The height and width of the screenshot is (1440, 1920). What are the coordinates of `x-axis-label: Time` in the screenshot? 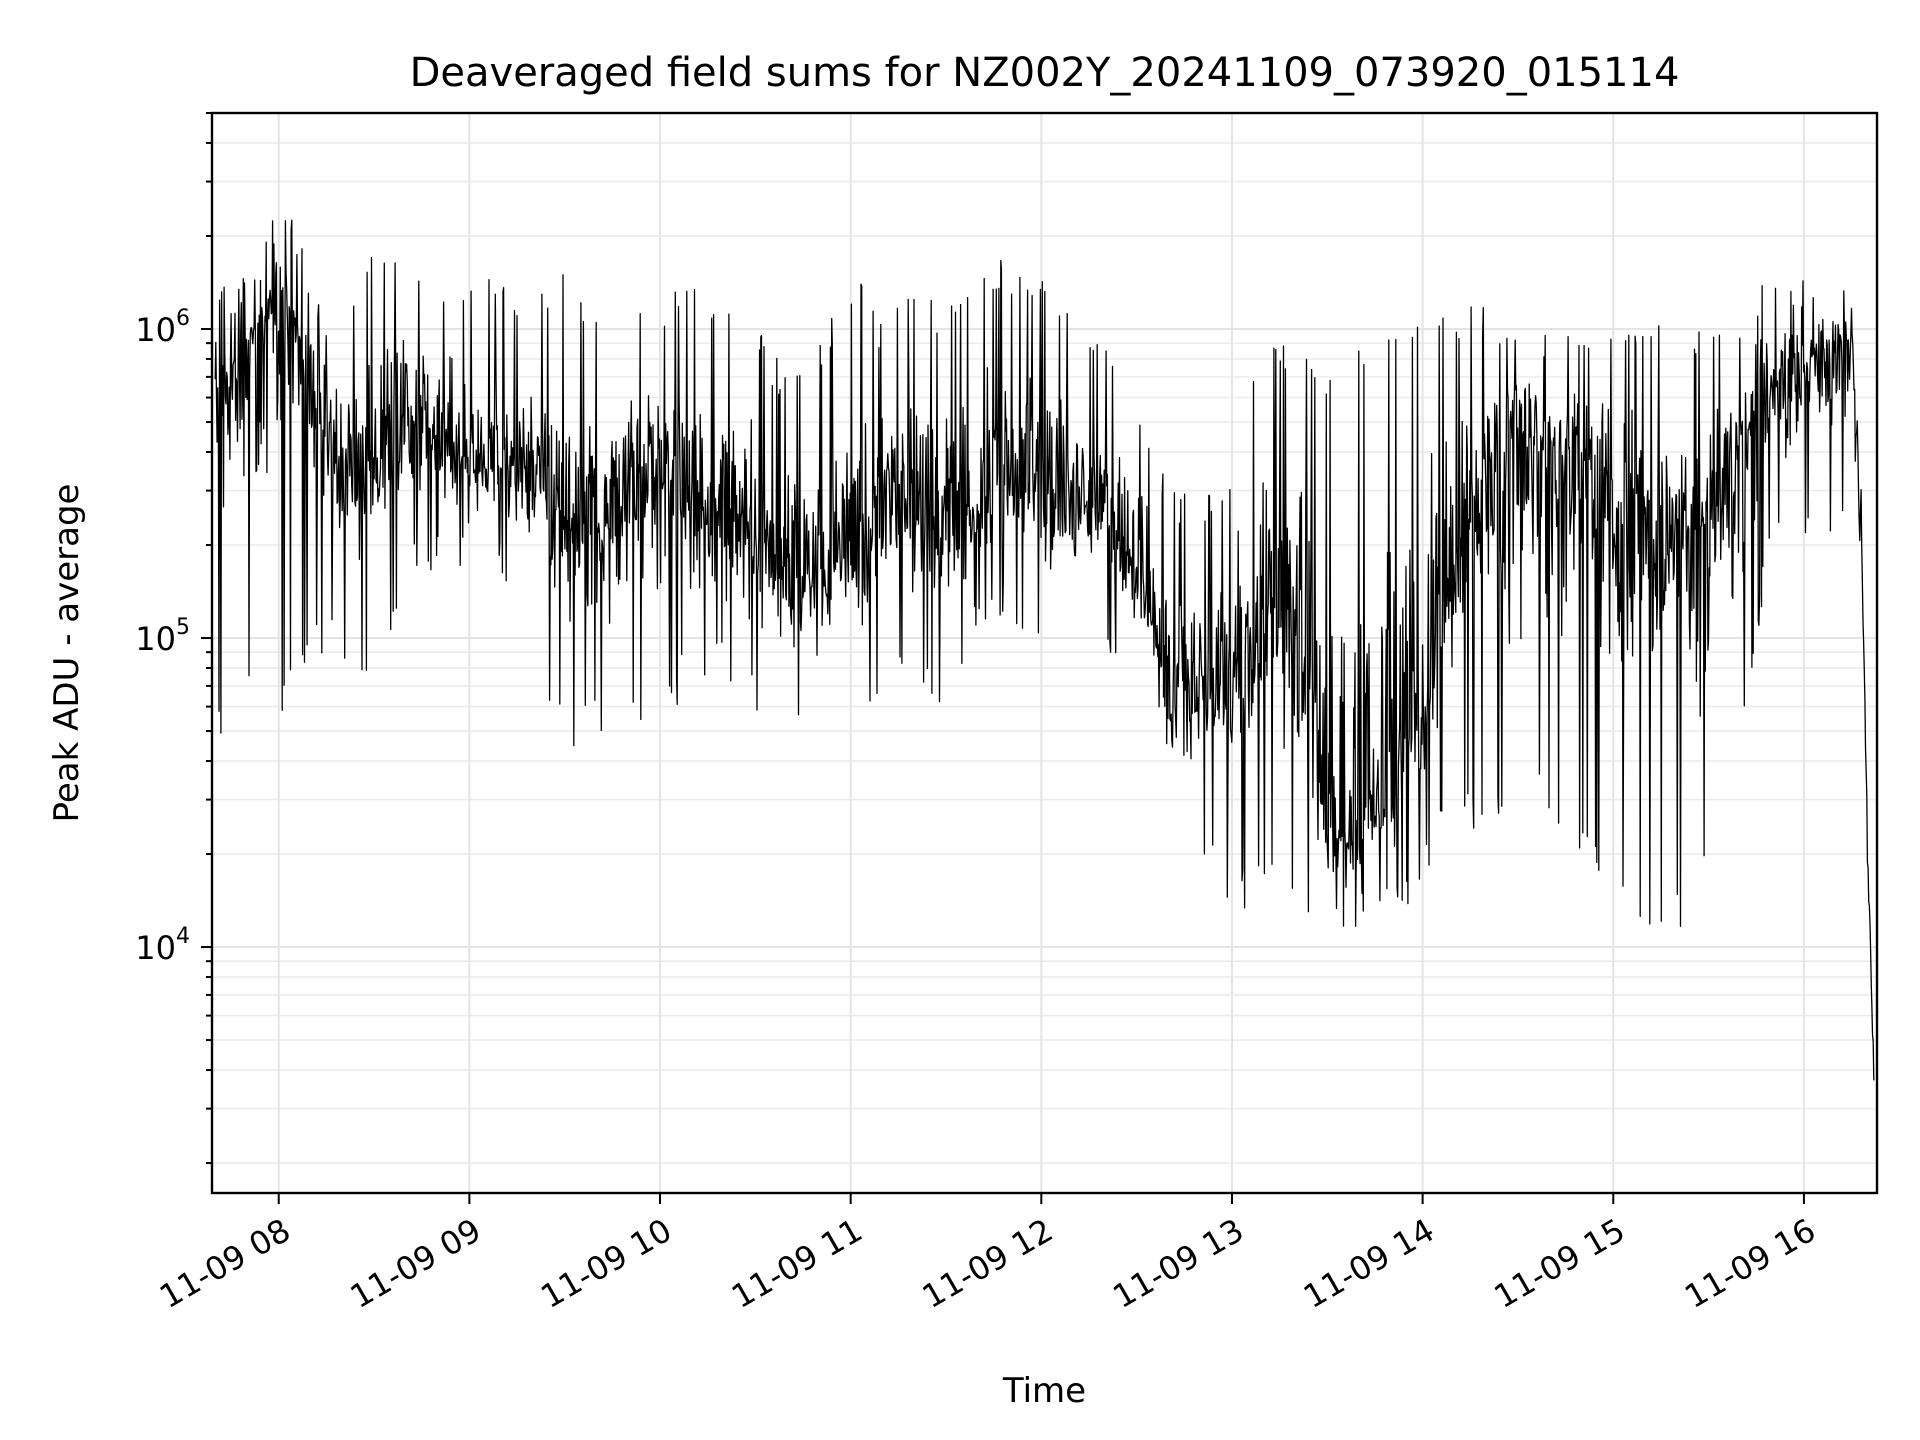 It's located at (1044, 1391).